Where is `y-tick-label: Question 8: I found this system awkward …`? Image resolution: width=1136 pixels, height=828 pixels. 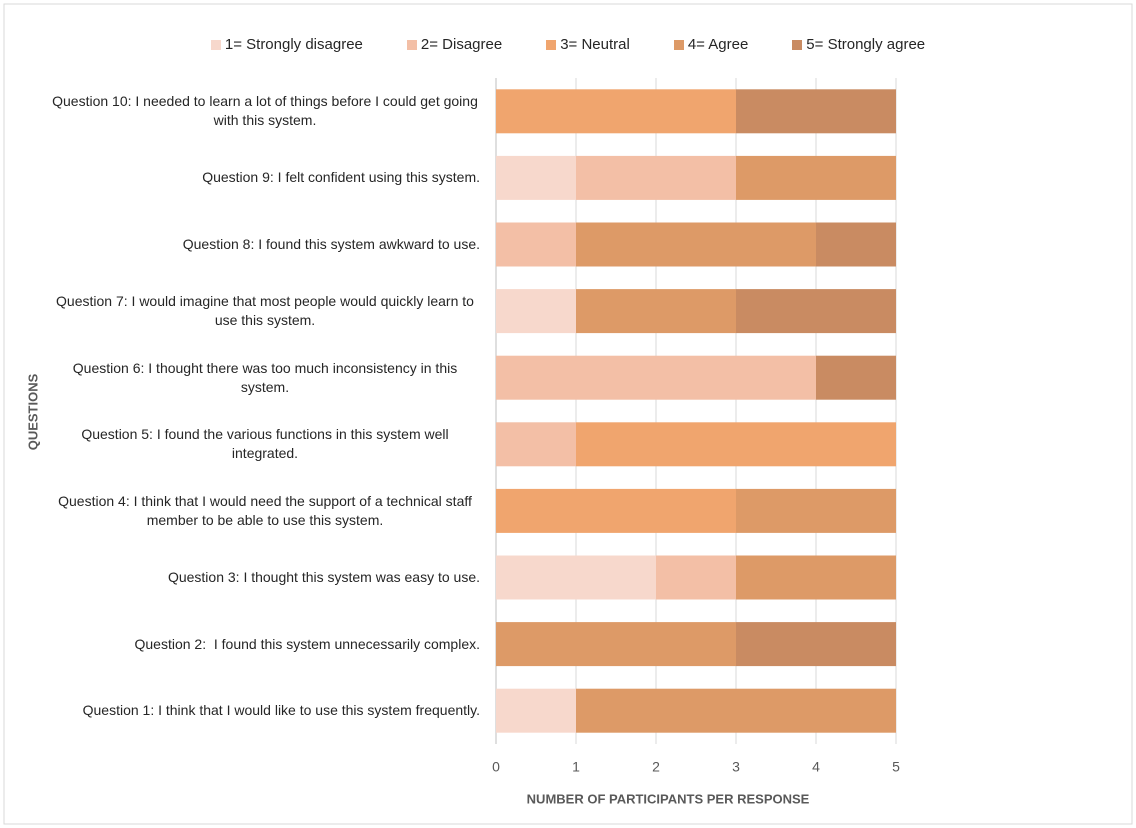
y-tick-label: Question 8: I found this system awkward … is located at coordinates (260, 245).